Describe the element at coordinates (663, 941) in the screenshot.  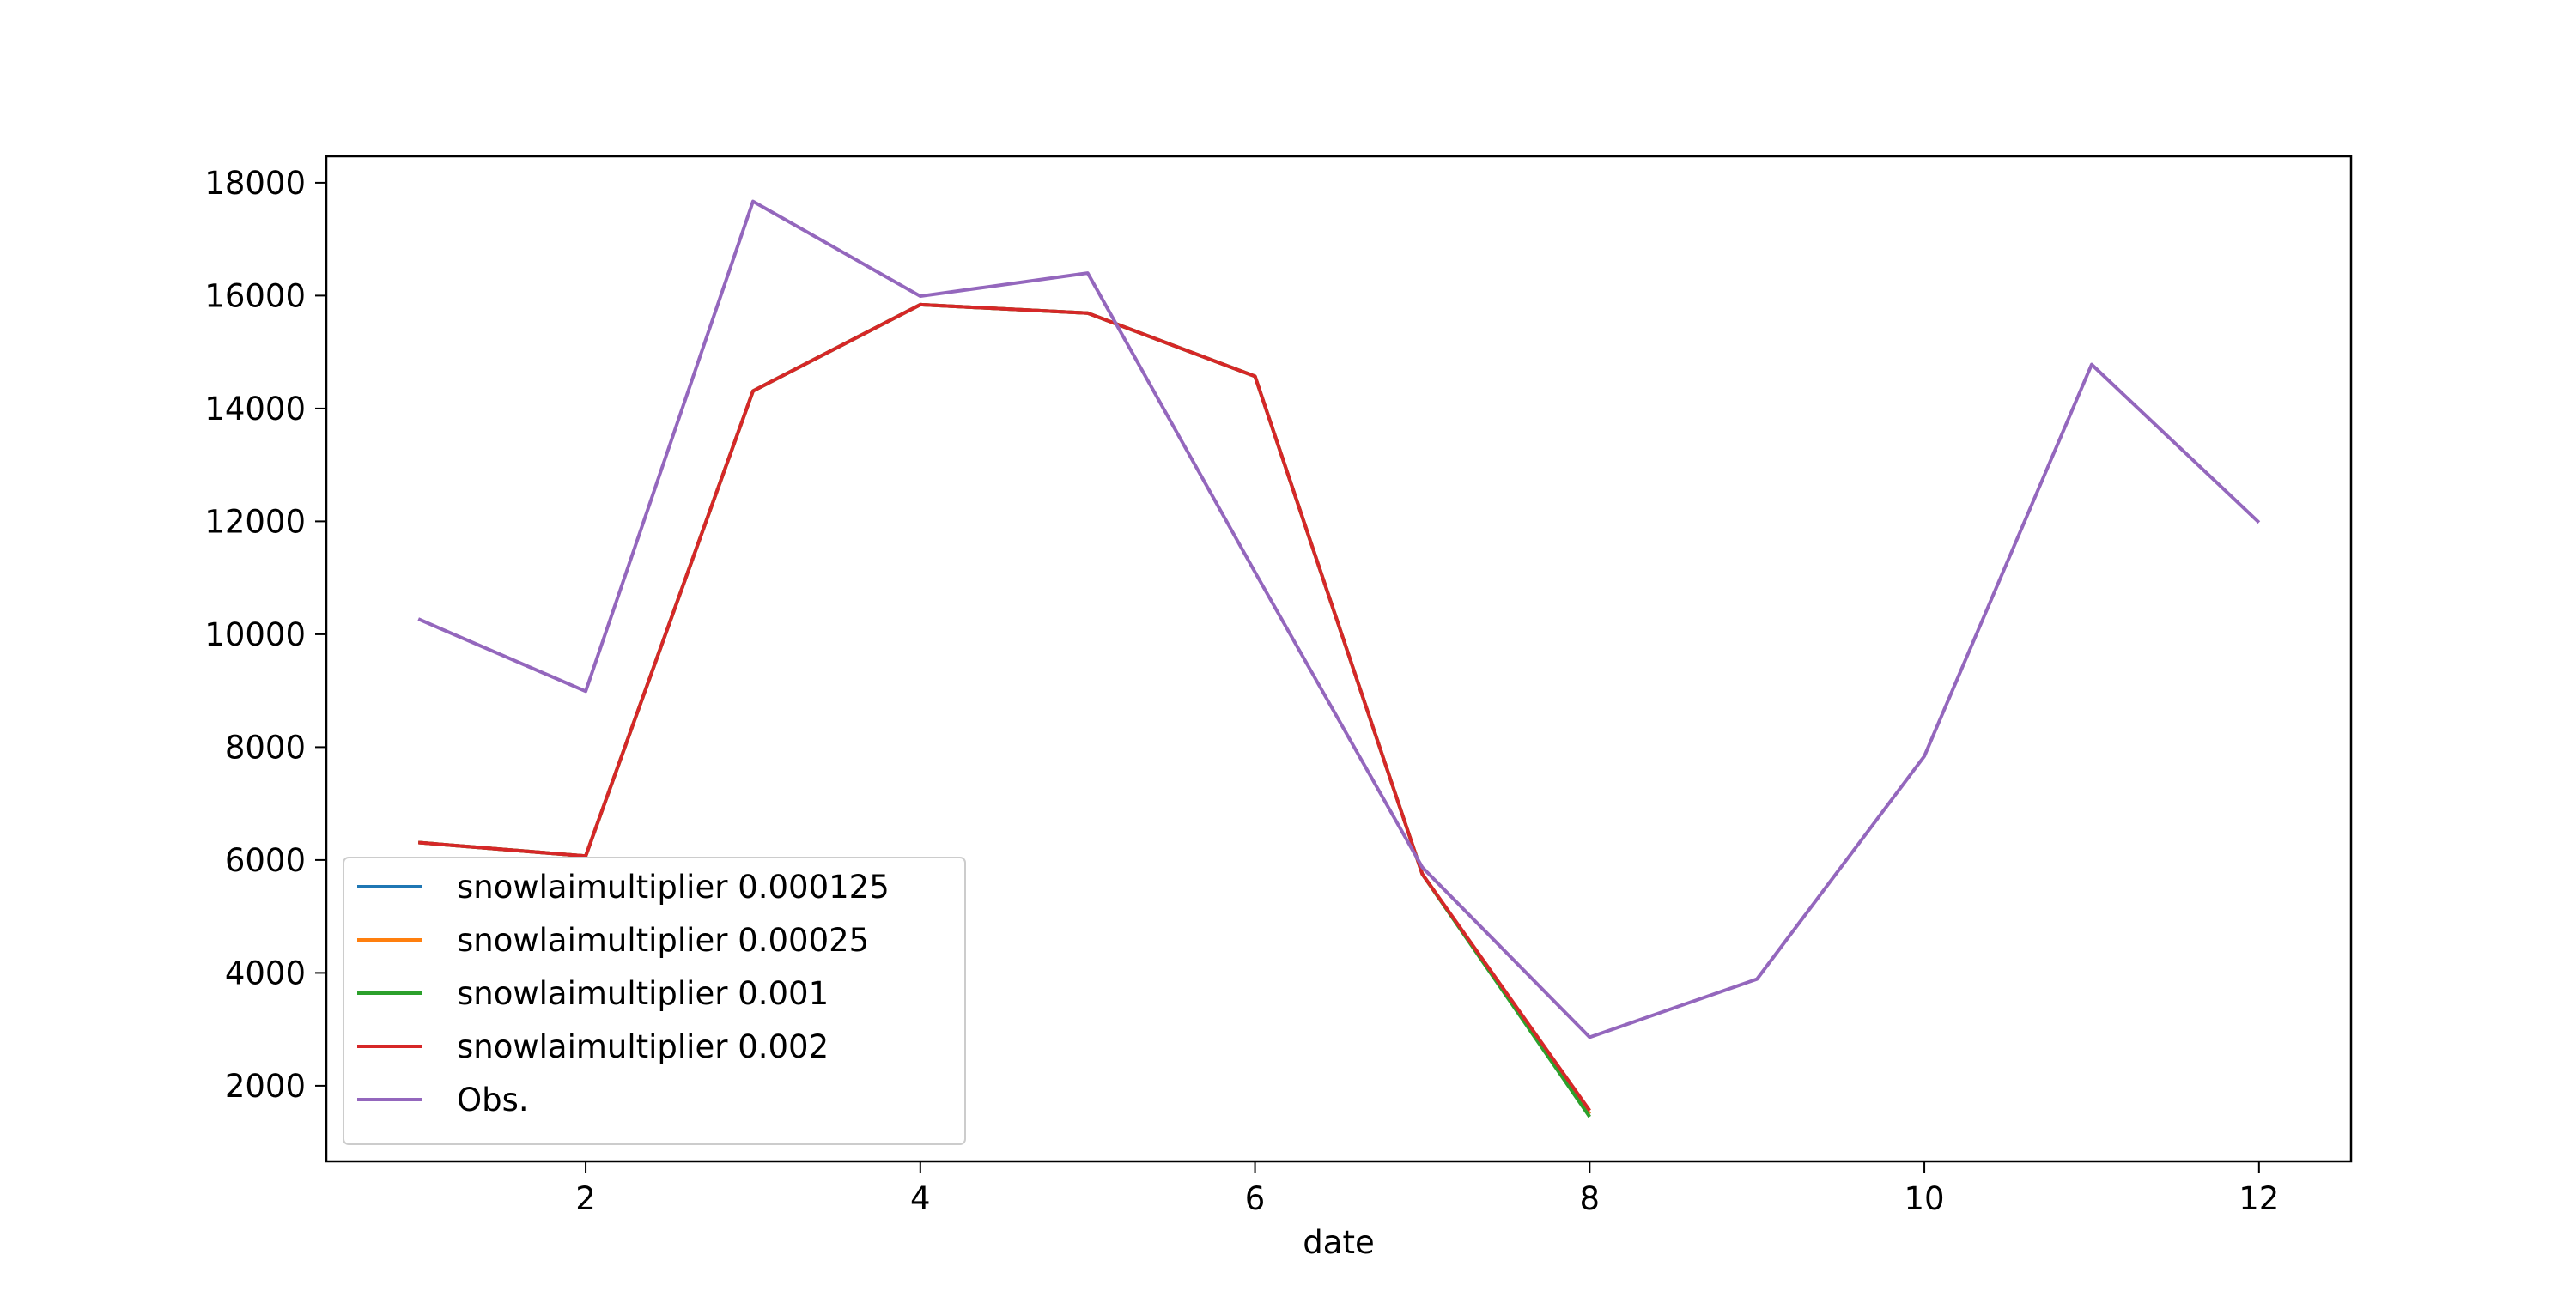
I see `legend-label: snowlaimultiplier 0.00025` at that location.